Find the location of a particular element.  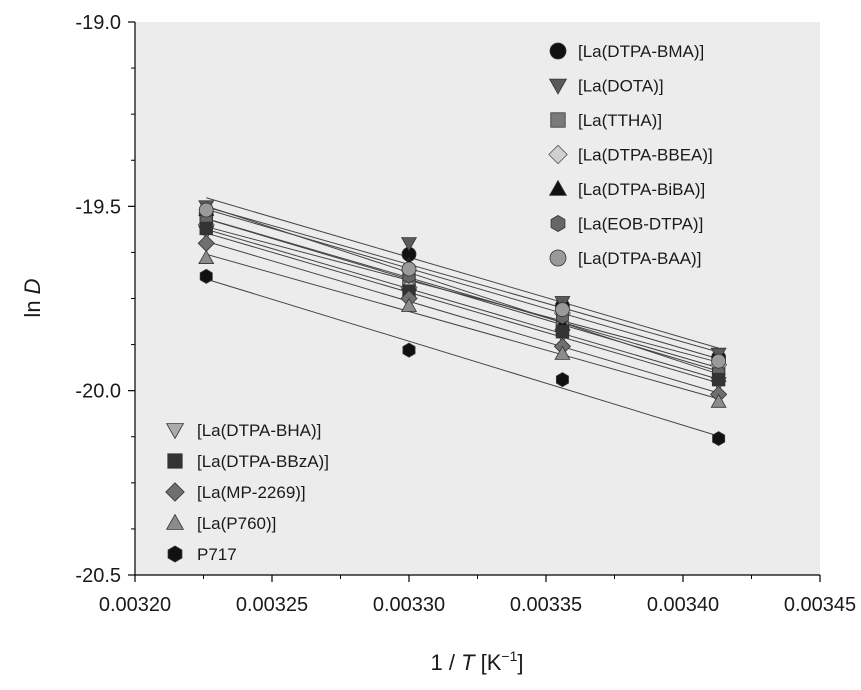

x-tick-label: 0.00345 is located at coordinates (820, 605).